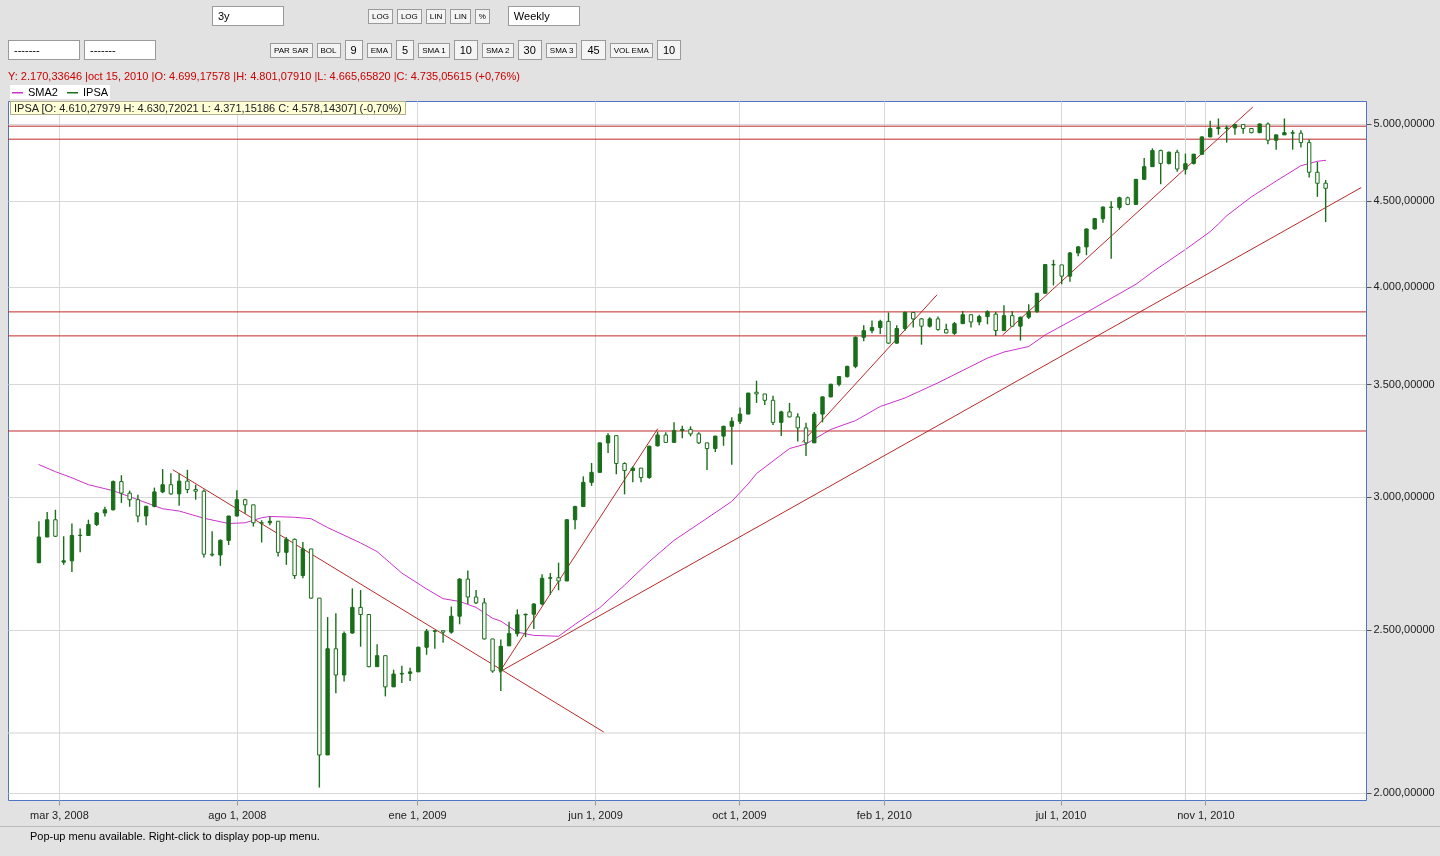 Image resolution: width=1440 pixels, height=856 pixels. What do you see at coordinates (96, 91) in the screenshot?
I see `legend-label: IPSA` at bounding box center [96, 91].